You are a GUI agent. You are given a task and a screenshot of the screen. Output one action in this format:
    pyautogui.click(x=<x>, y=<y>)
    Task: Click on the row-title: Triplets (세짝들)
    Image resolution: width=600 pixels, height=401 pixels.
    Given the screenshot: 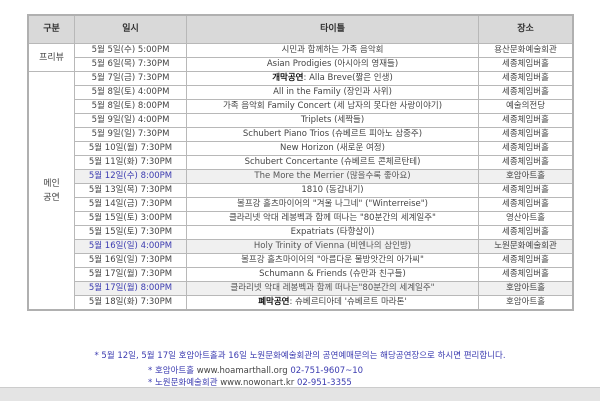 What is the action you would take?
    pyautogui.click(x=332, y=120)
    